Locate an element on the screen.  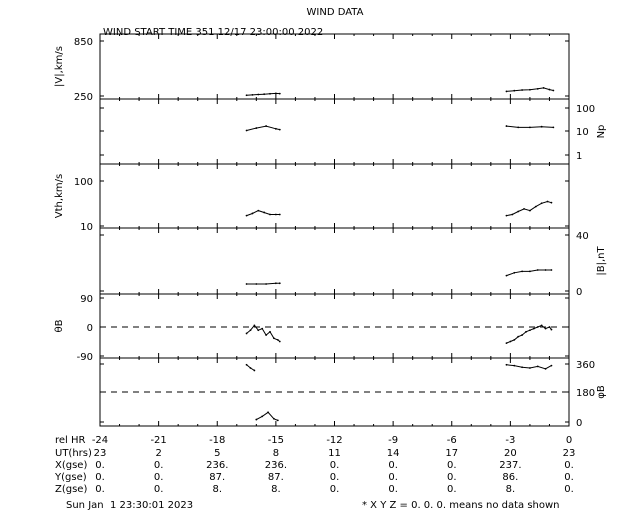
table-cell: 236. is located at coordinates (217, 465).